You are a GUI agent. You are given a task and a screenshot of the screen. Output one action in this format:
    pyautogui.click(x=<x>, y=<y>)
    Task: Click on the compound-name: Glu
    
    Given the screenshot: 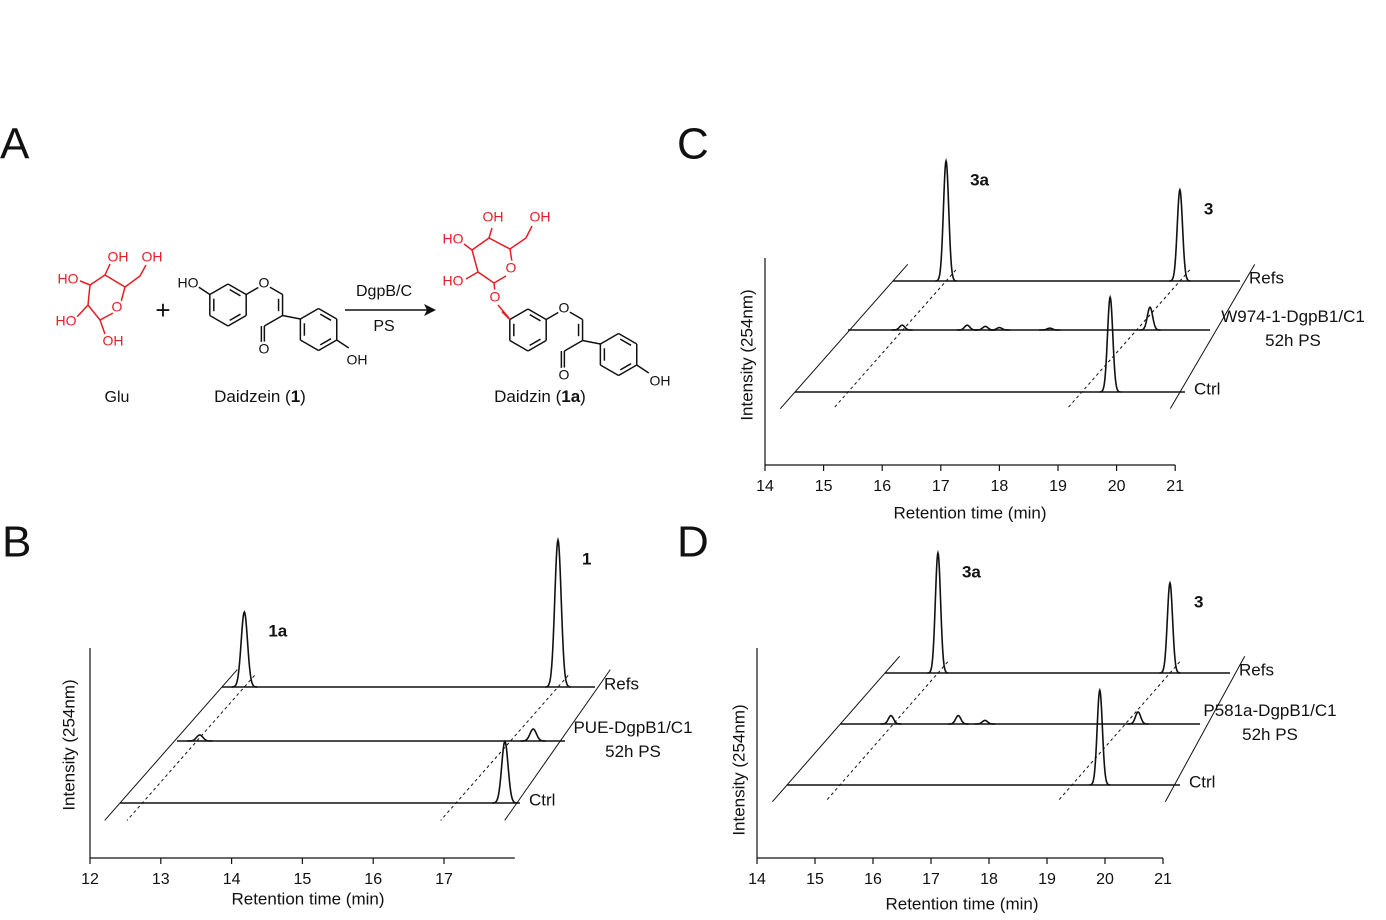 What is the action you would take?
    pyautogui.click(x=117, y=397)
    